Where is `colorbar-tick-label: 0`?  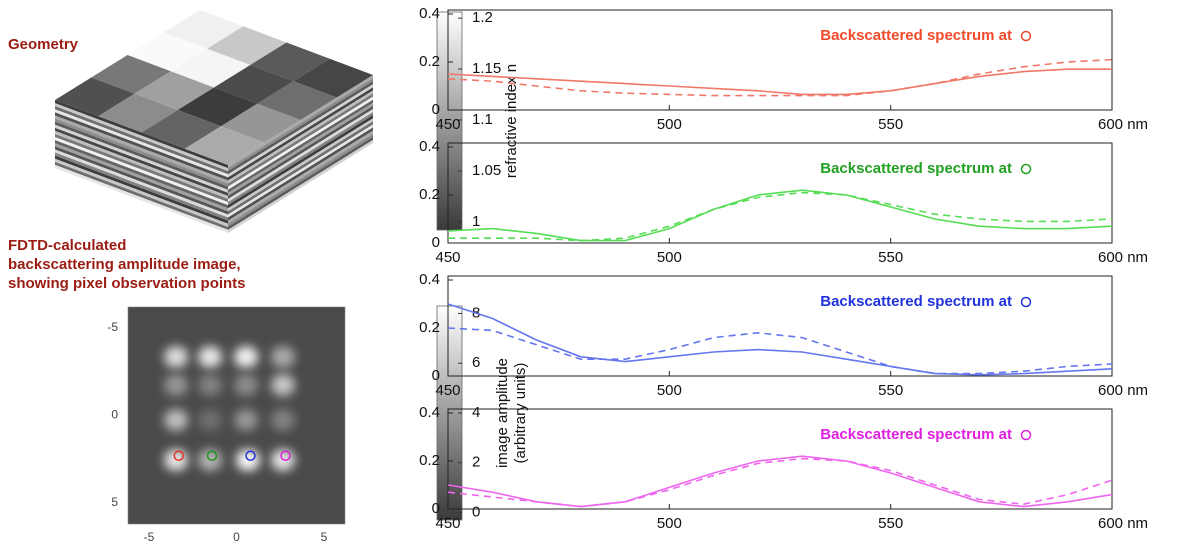 colorbar-tick-label: 0 is located at coordinates (476, 512).